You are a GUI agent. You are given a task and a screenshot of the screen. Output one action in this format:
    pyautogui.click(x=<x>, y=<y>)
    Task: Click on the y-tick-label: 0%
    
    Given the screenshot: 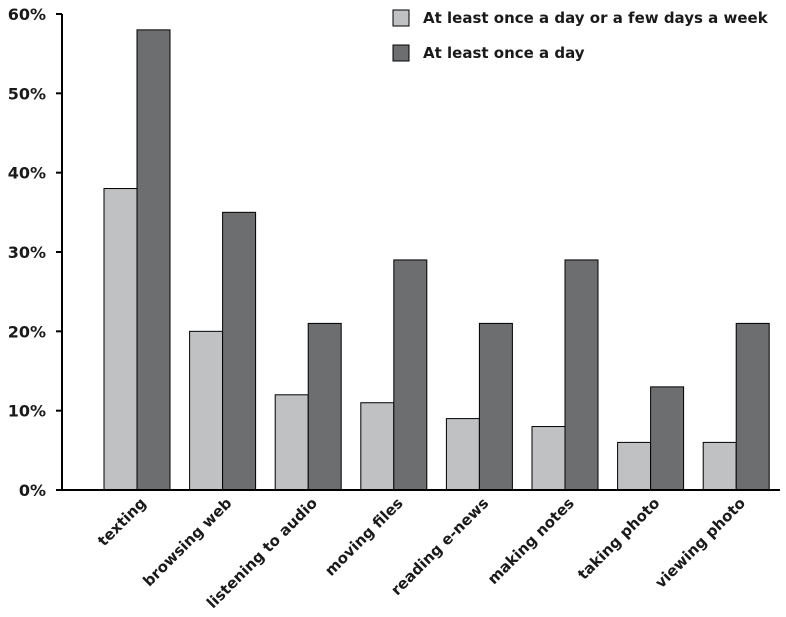 What is the action you would take?
    pyautogui.click(x=32, y=490)
    